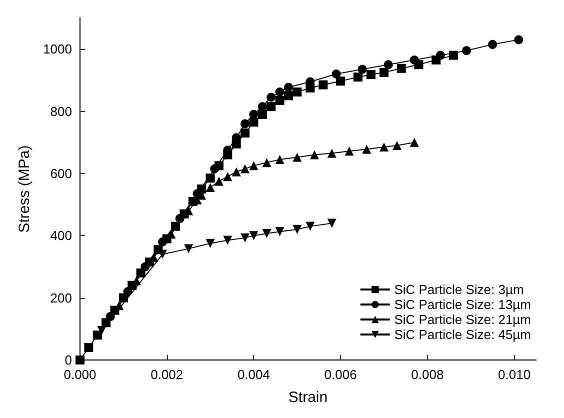  What do you see at coordinates (427, 374) in the screenshot?
I see `x-tick-label: 0.008` at bounding box center [427, 374].